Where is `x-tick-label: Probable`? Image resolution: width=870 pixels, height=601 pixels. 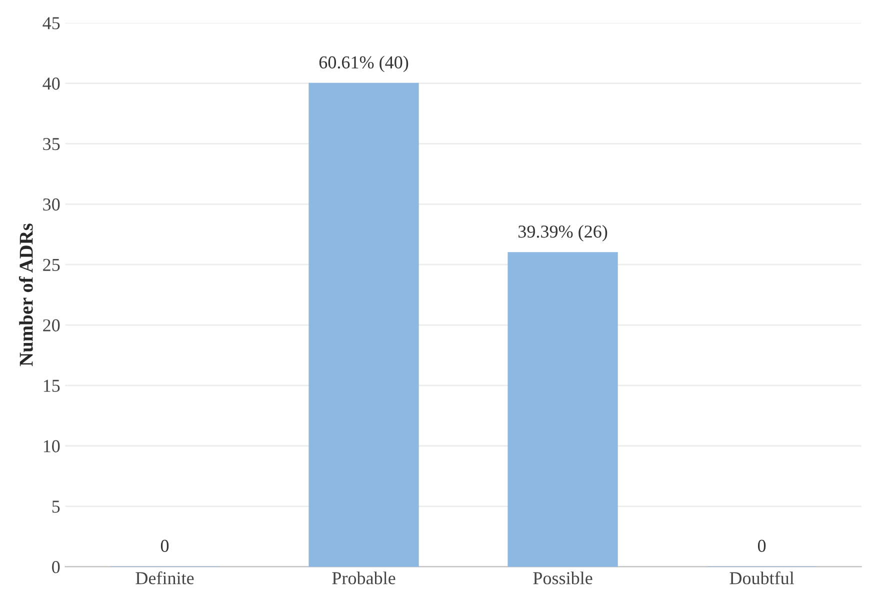 x-tick-label: Probable is located at coordinates (364, 578).